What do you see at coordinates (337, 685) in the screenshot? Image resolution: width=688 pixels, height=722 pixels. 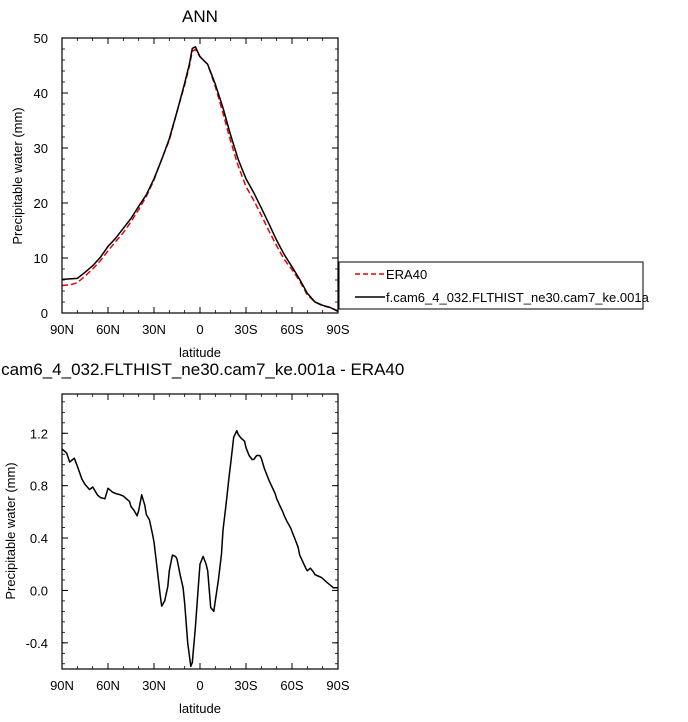 I see `bottom-x-tick-label: 90S` at bounding box center [337, 685].